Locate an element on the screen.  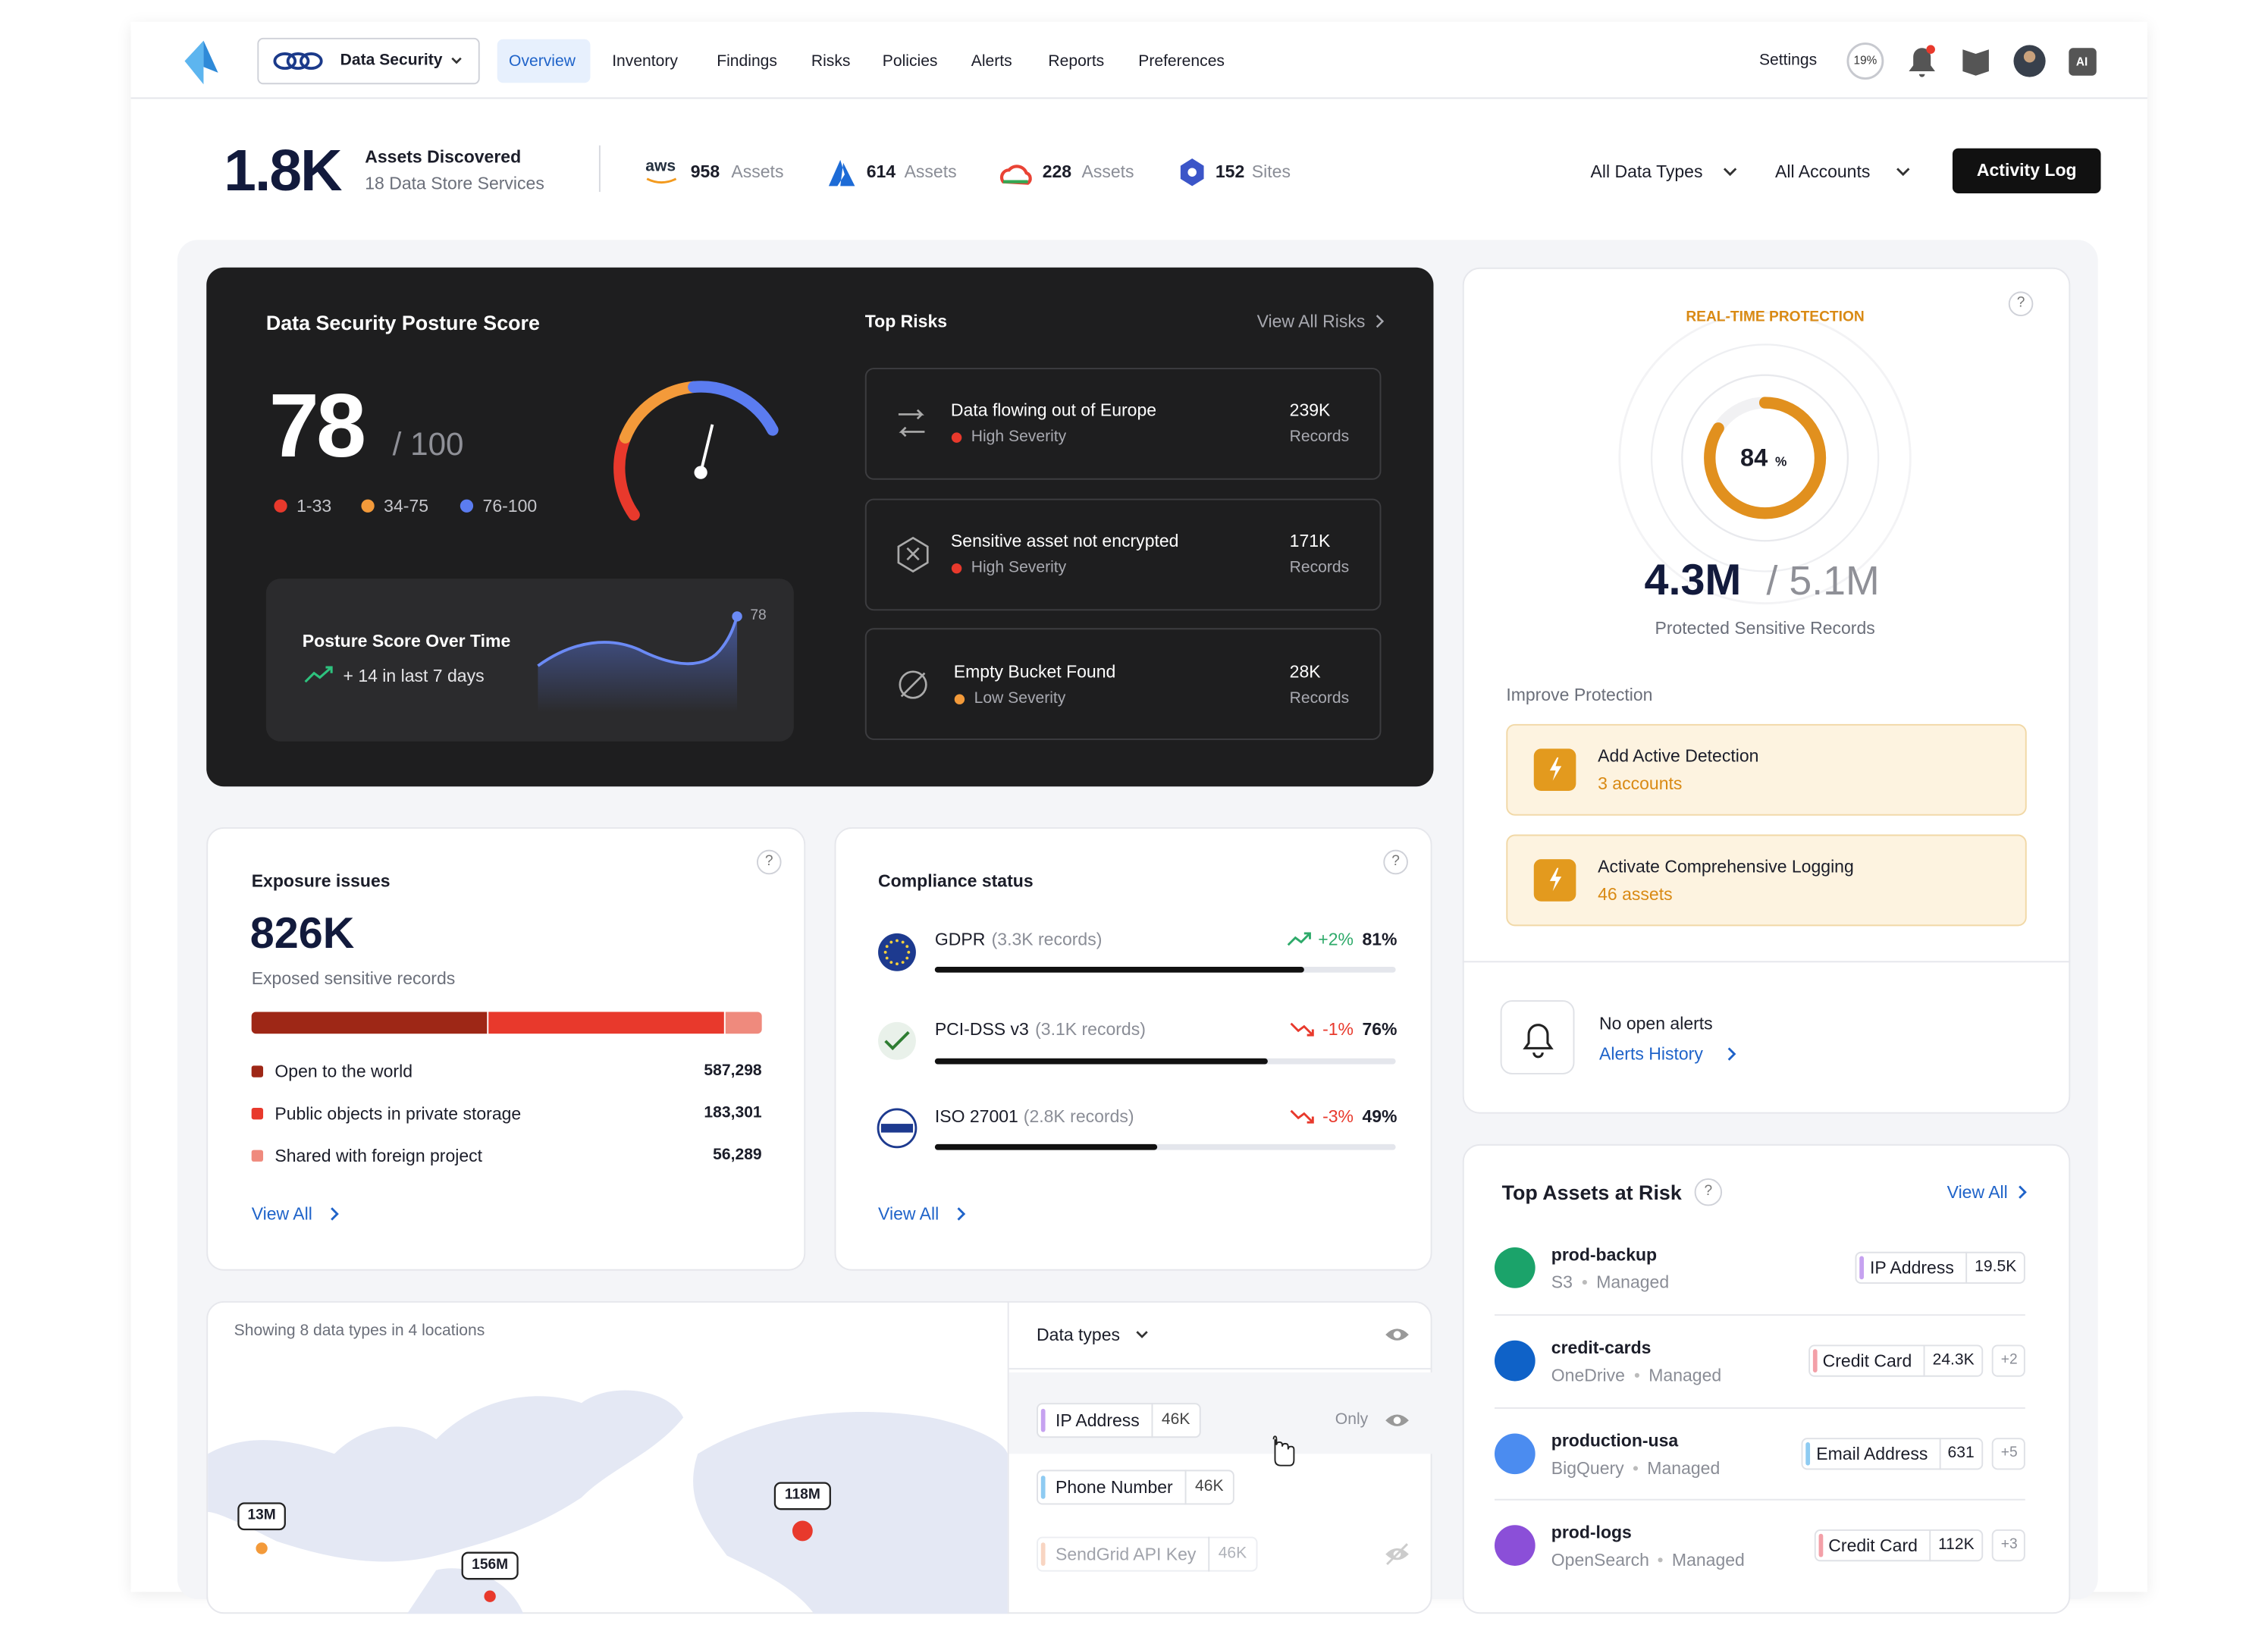
avatar-head is located at coordinates (2029, 57).